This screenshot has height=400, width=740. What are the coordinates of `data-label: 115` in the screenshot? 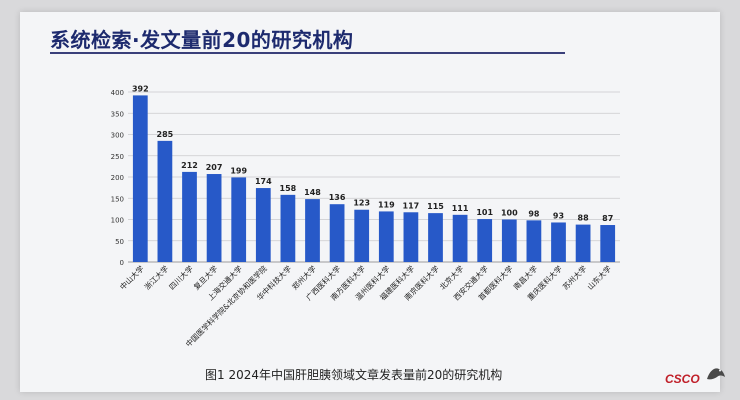 It's located at (435, 206).